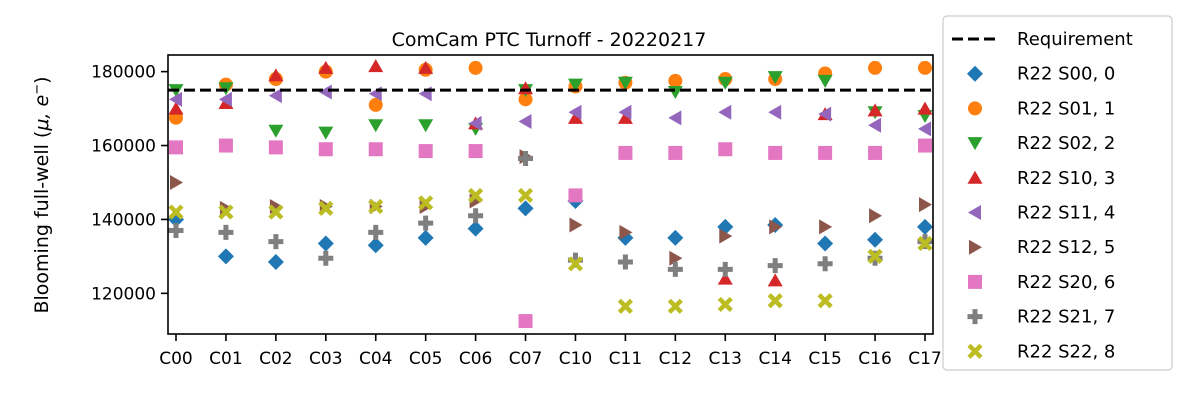 The width and height of the screenshot is (1200, 400). Describe the element at coordinates (476, 359) in the screenshot. I see `x-tick-label: C06` at that location.